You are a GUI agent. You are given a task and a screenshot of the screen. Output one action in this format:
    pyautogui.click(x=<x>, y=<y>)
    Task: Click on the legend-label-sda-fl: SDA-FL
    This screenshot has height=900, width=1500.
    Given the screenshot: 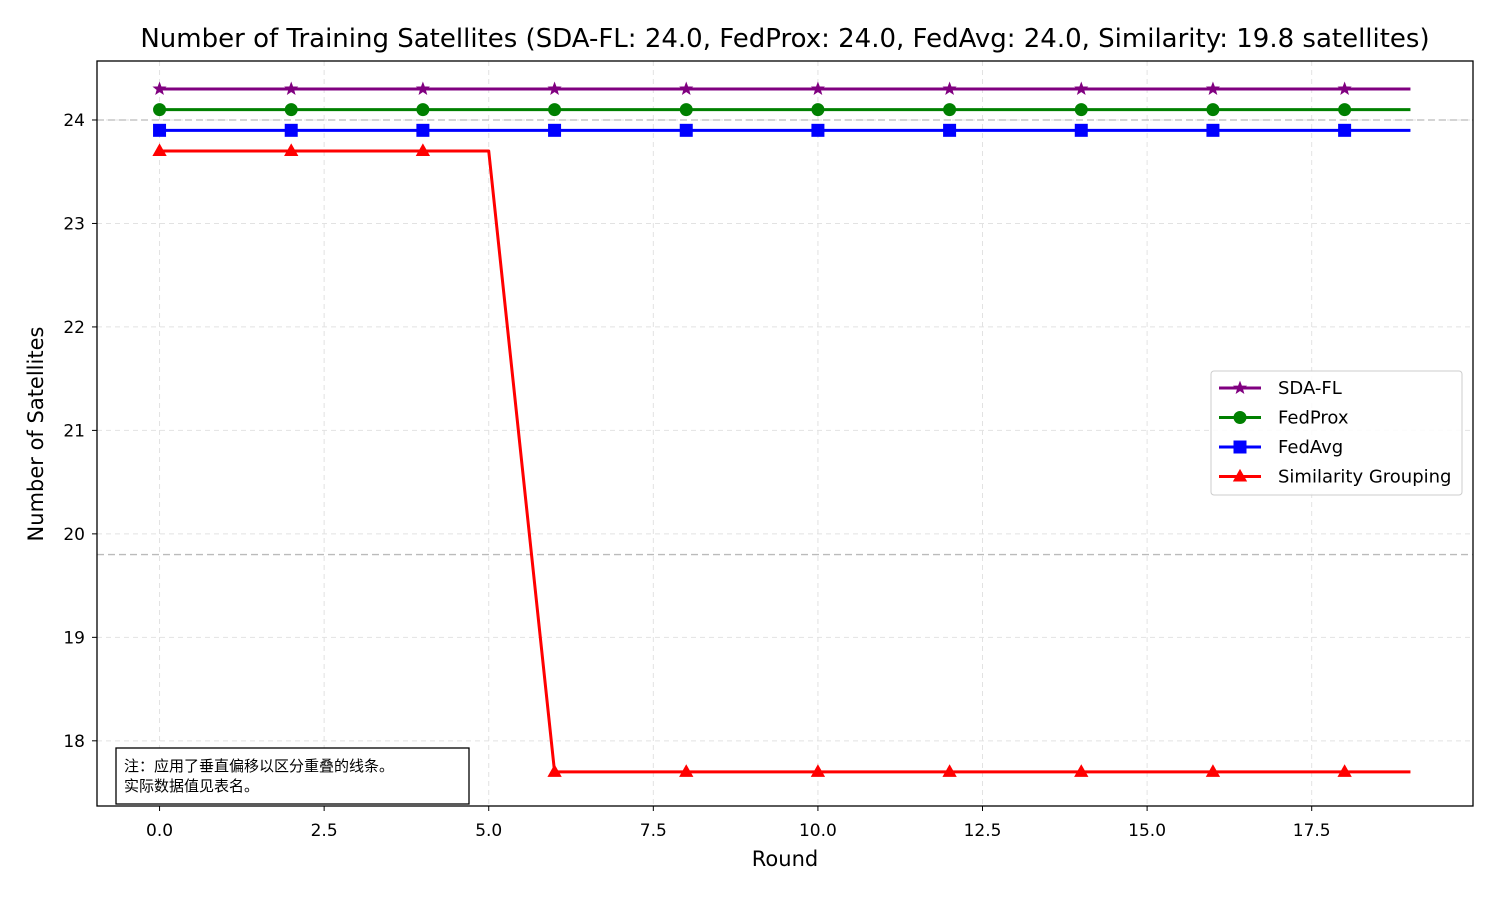 What is the action you would take?
    pyautogui.click(x=1310, y=388)
    